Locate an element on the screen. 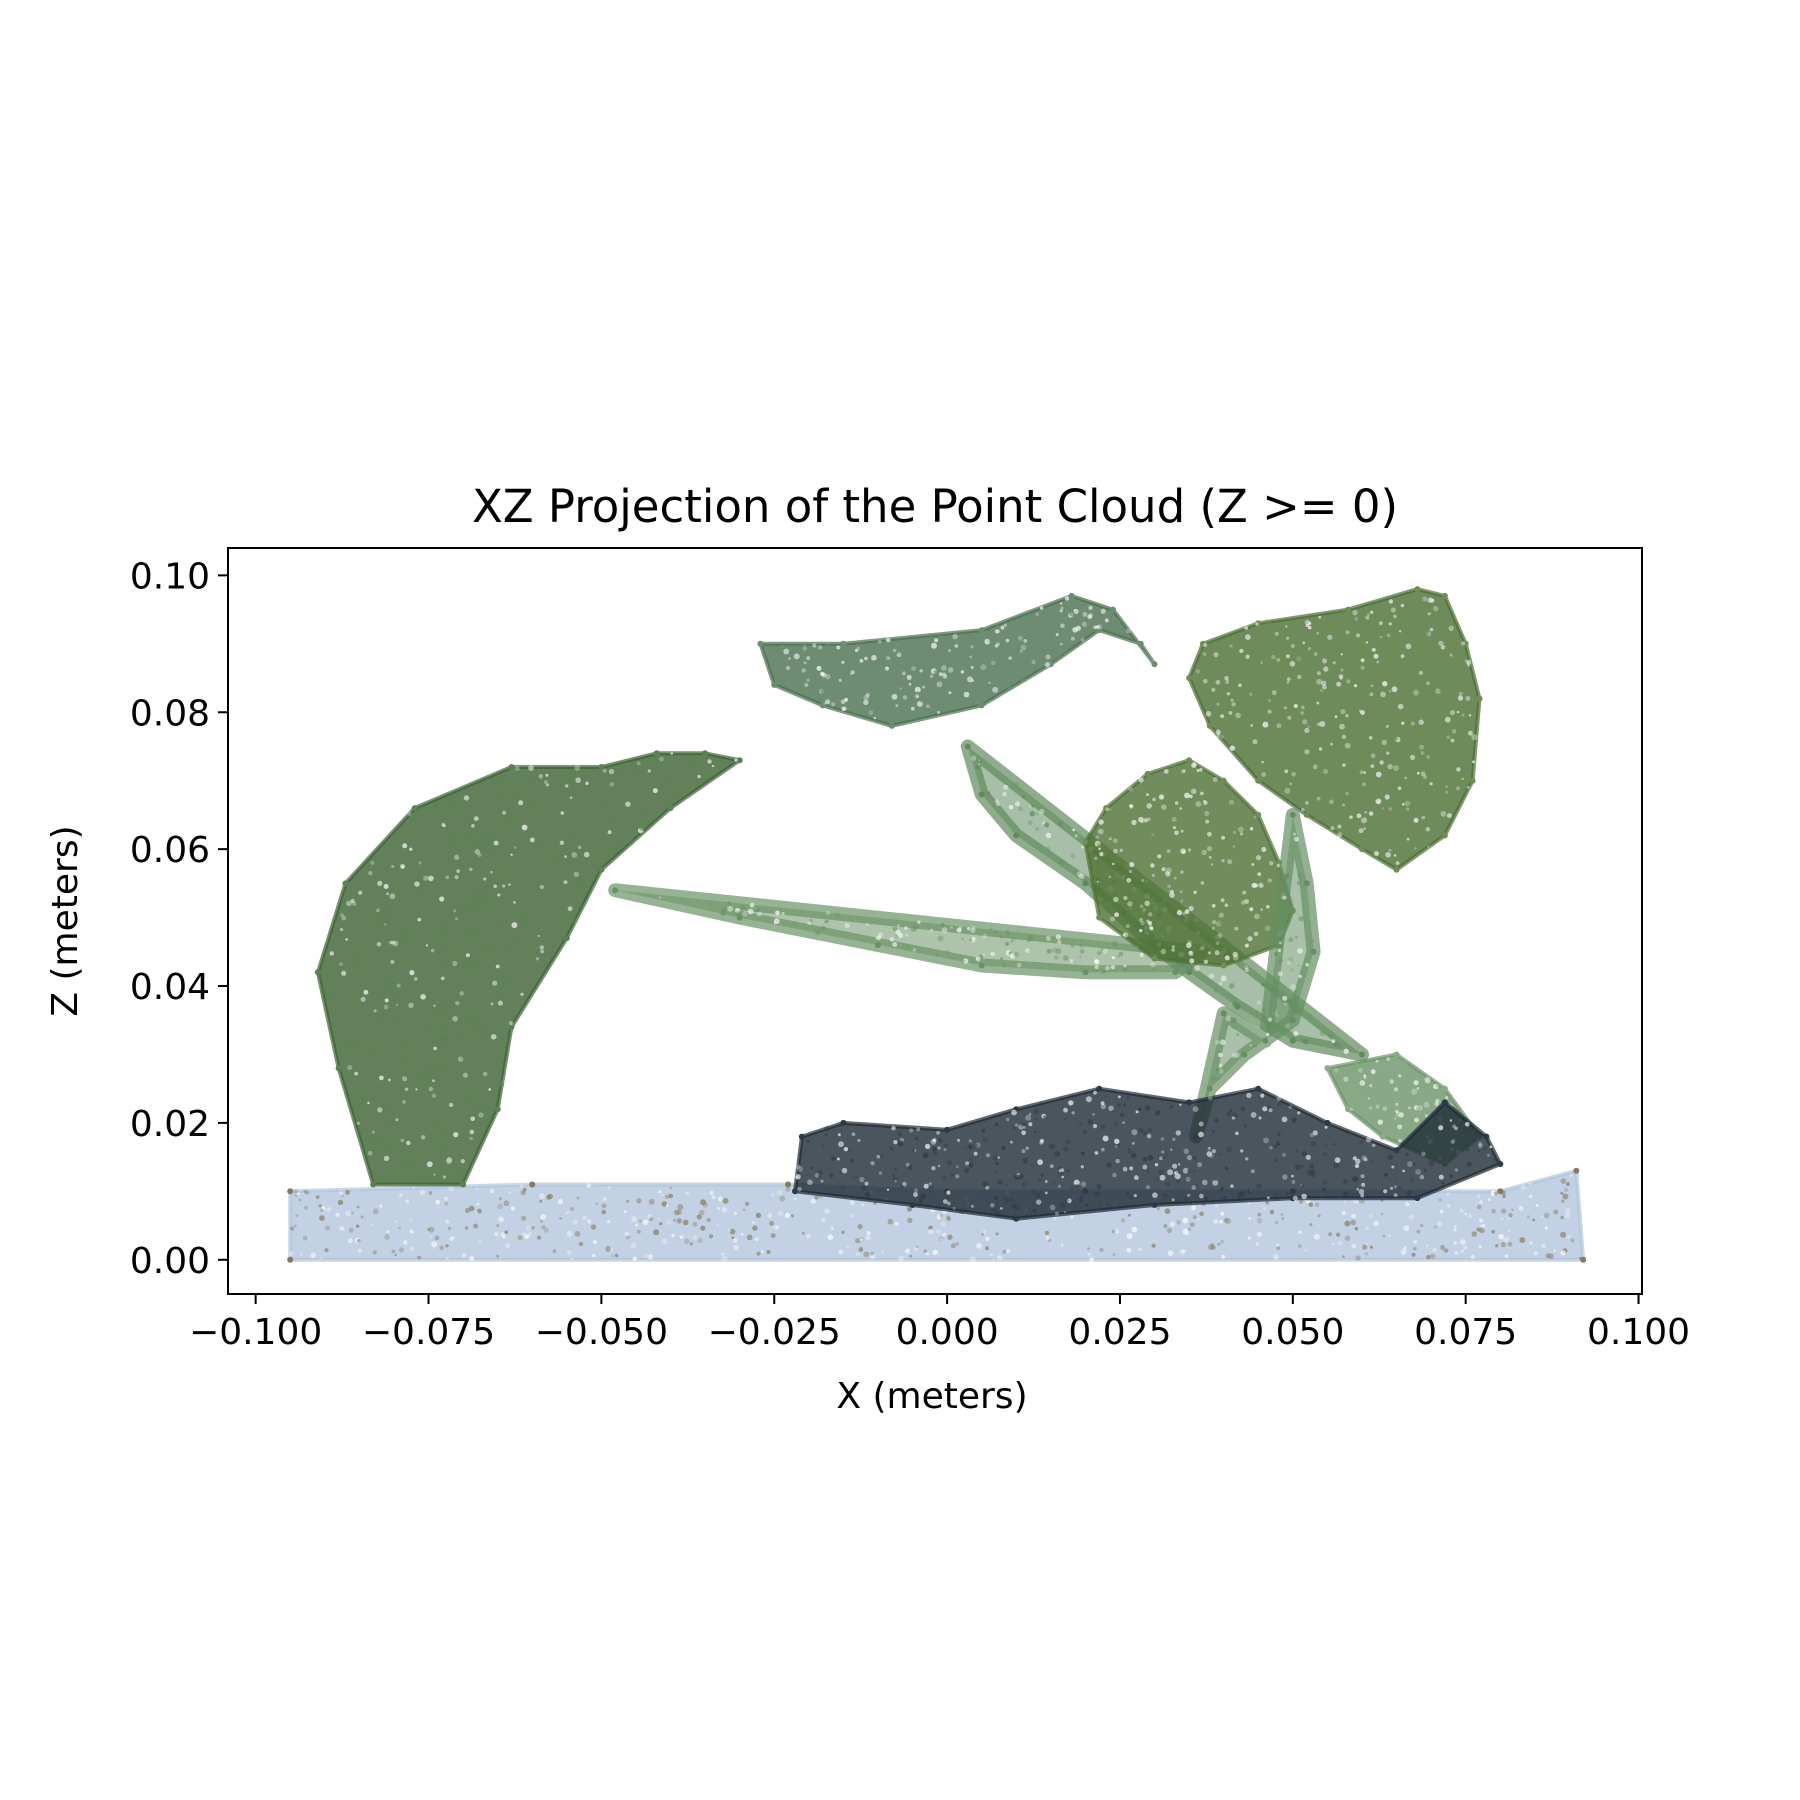 The width and height of the screenshot is (1800, 1800). cloud-point-right-upper-leaf is located at coordinates (1306, 814).